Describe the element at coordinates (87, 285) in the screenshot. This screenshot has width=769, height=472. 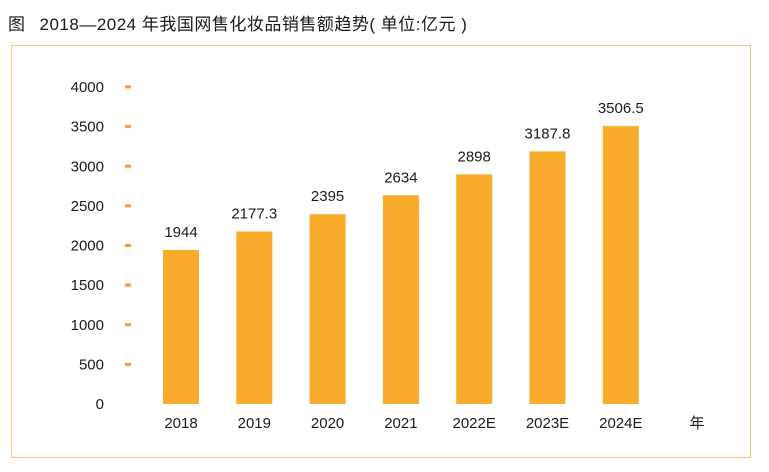
I see `y-tick-label: 1500` at that location.